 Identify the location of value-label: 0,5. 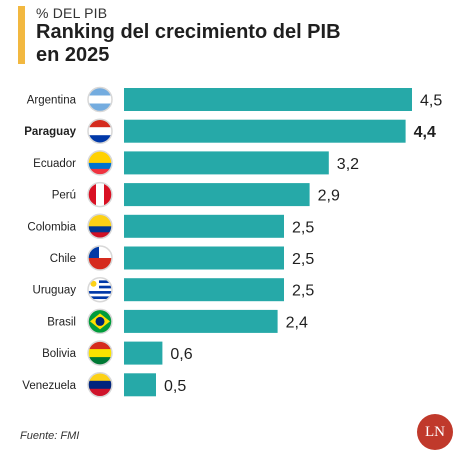
(175, 386).